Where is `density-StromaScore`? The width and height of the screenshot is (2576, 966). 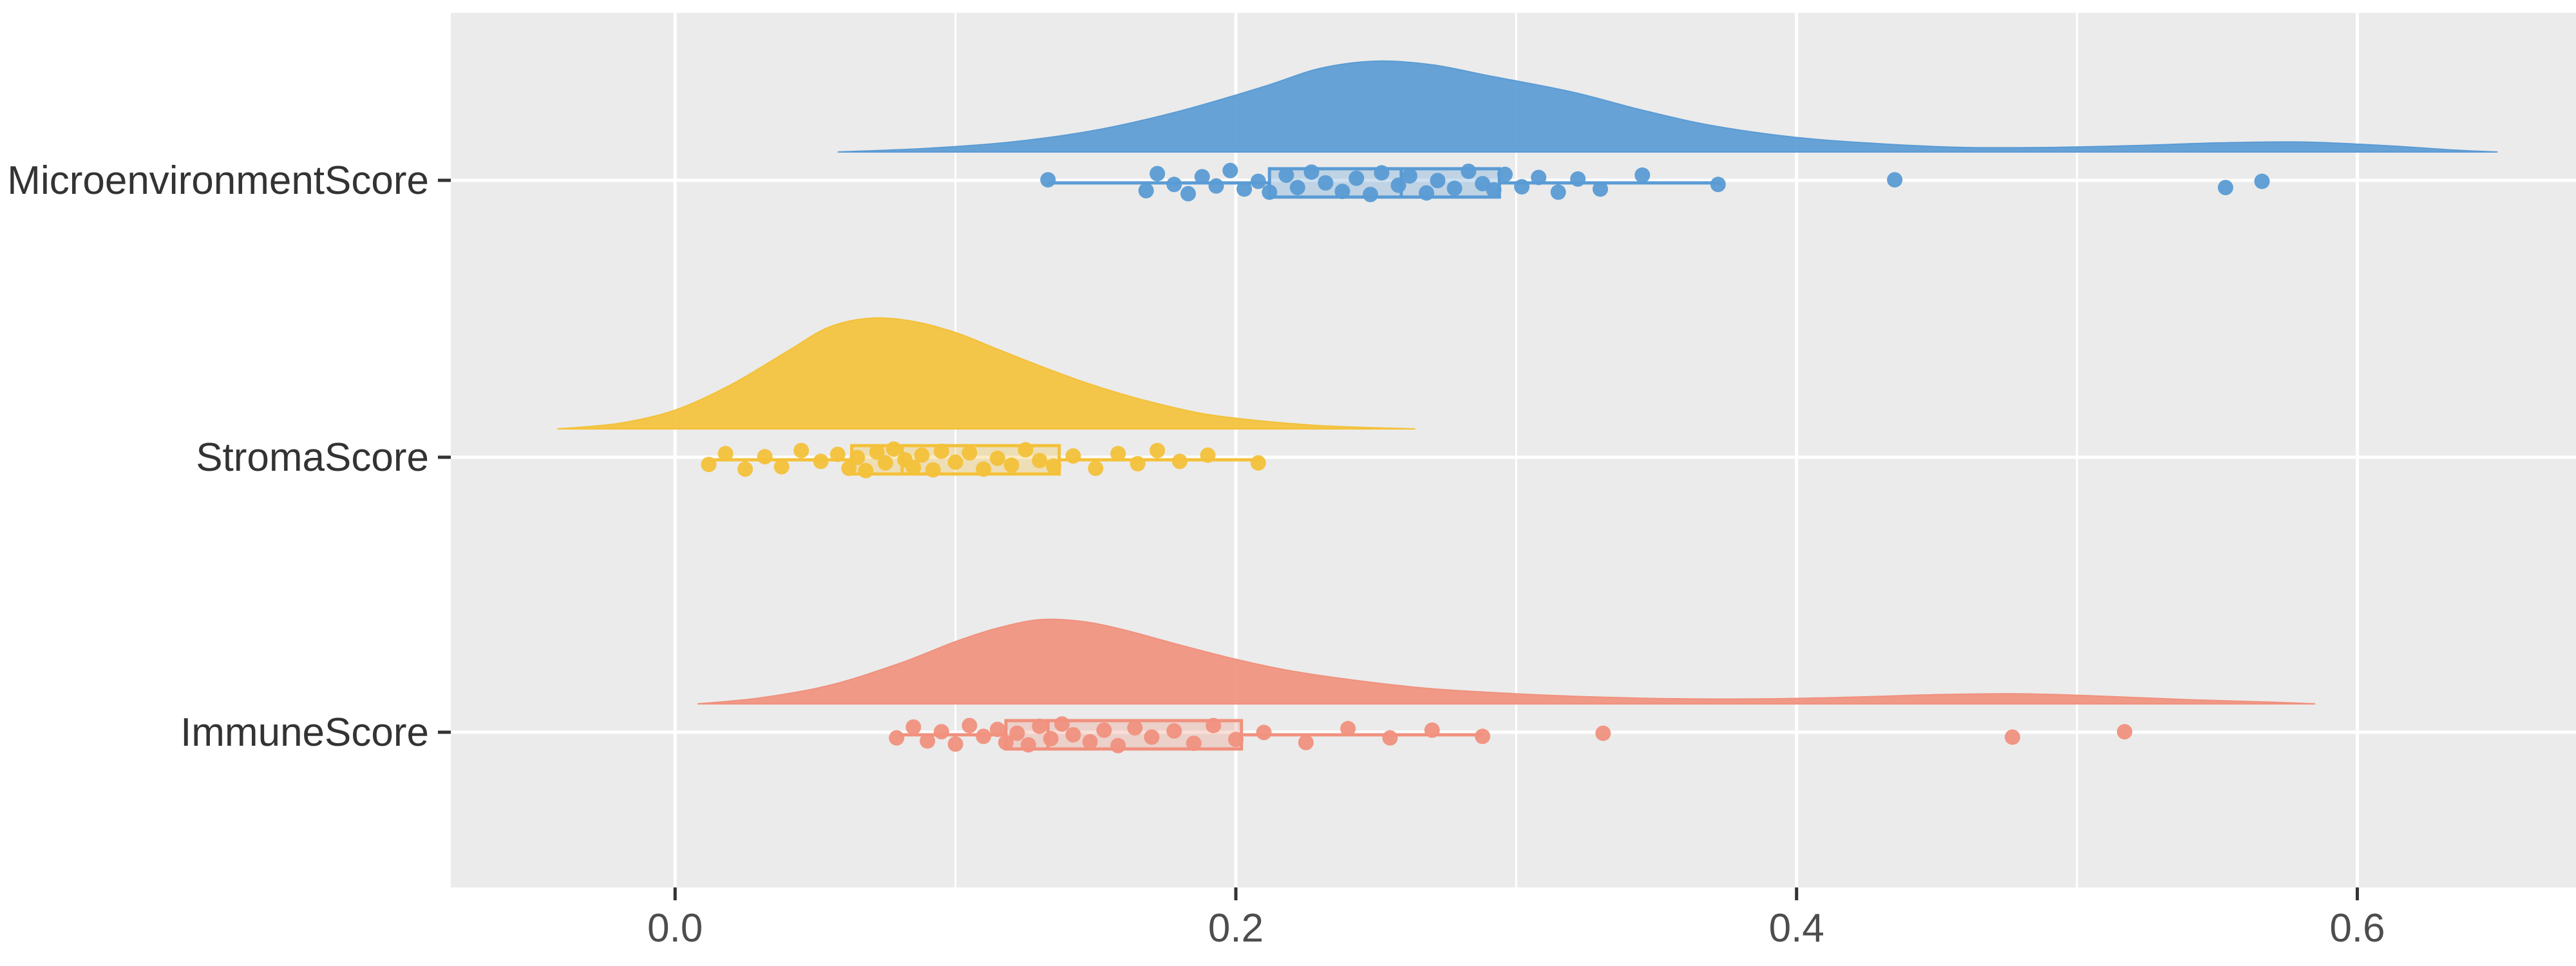 density-StromaScore is located at coordinates (986, 373).